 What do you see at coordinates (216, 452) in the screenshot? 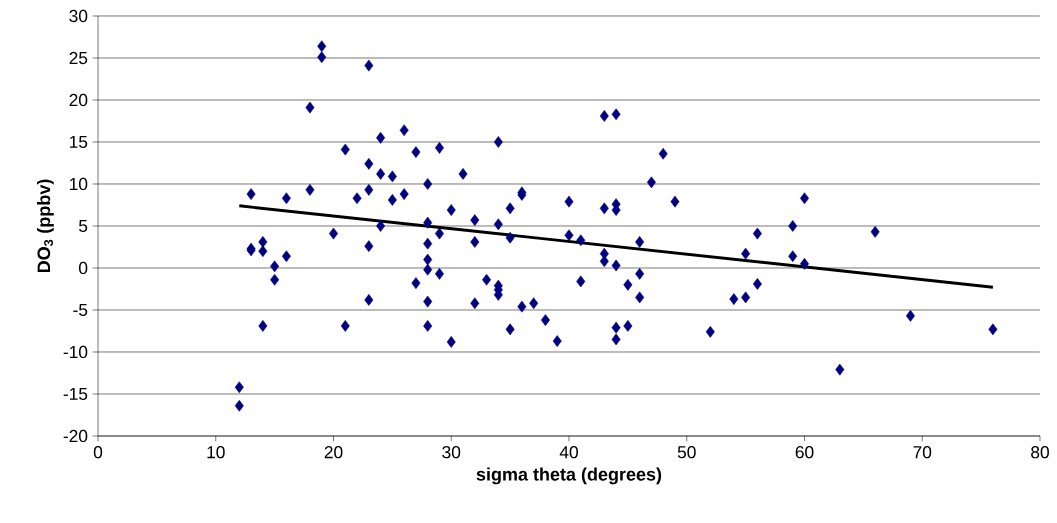
I see `x-tick-label: 10` at bounding box center [216, 452].